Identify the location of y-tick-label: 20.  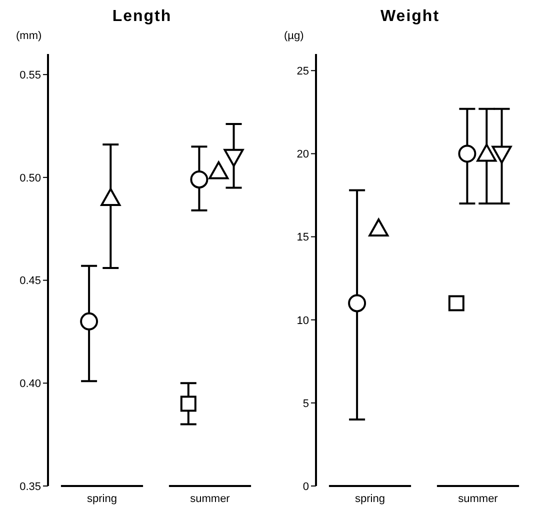
(302, 154).